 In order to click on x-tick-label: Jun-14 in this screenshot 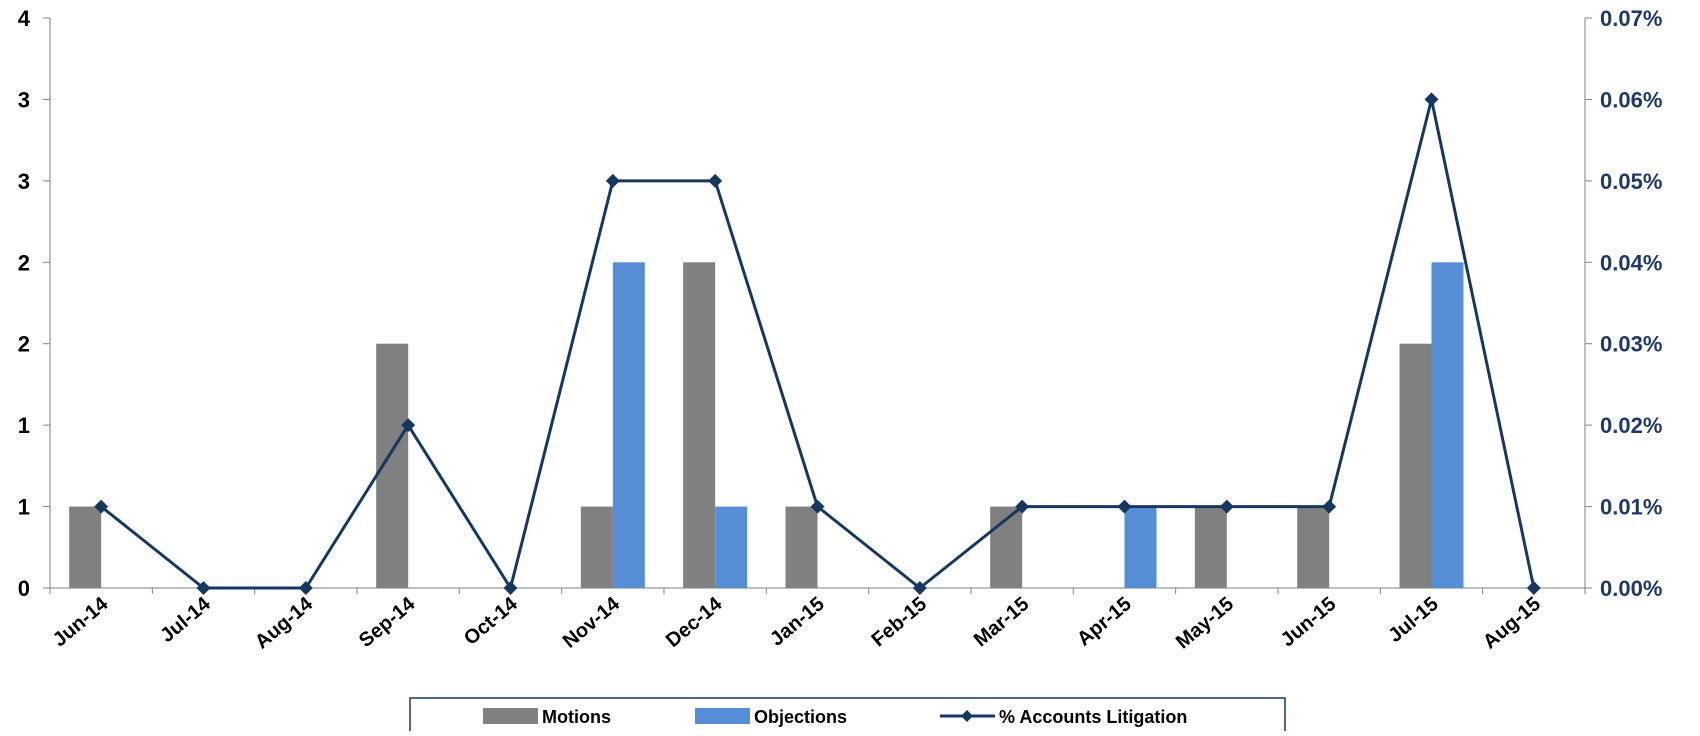, I will do `click(81, 621)`.